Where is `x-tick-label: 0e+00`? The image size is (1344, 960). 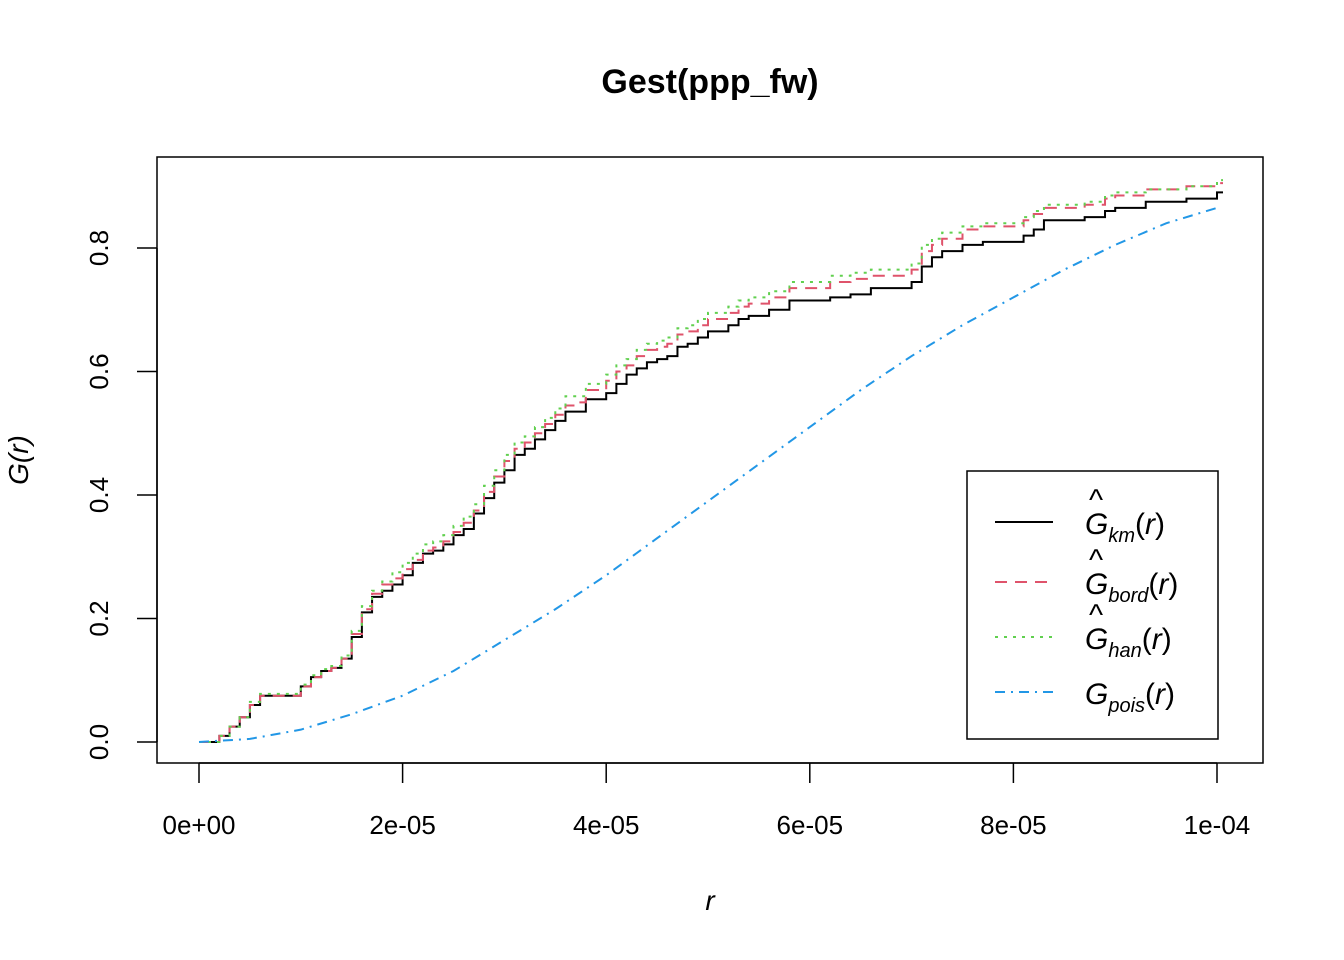
x-tick-label: 0e+00 is located at coordinates (198, 825).